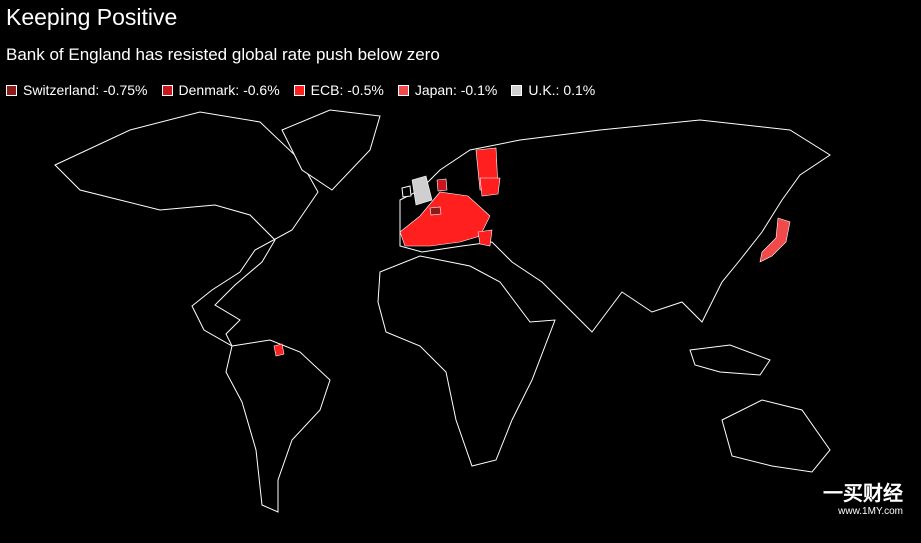 Image resolution: width=921 pixels, height=543 pixels. I want to click on legend-item: Japan: -0.1%, so click(447, 90).